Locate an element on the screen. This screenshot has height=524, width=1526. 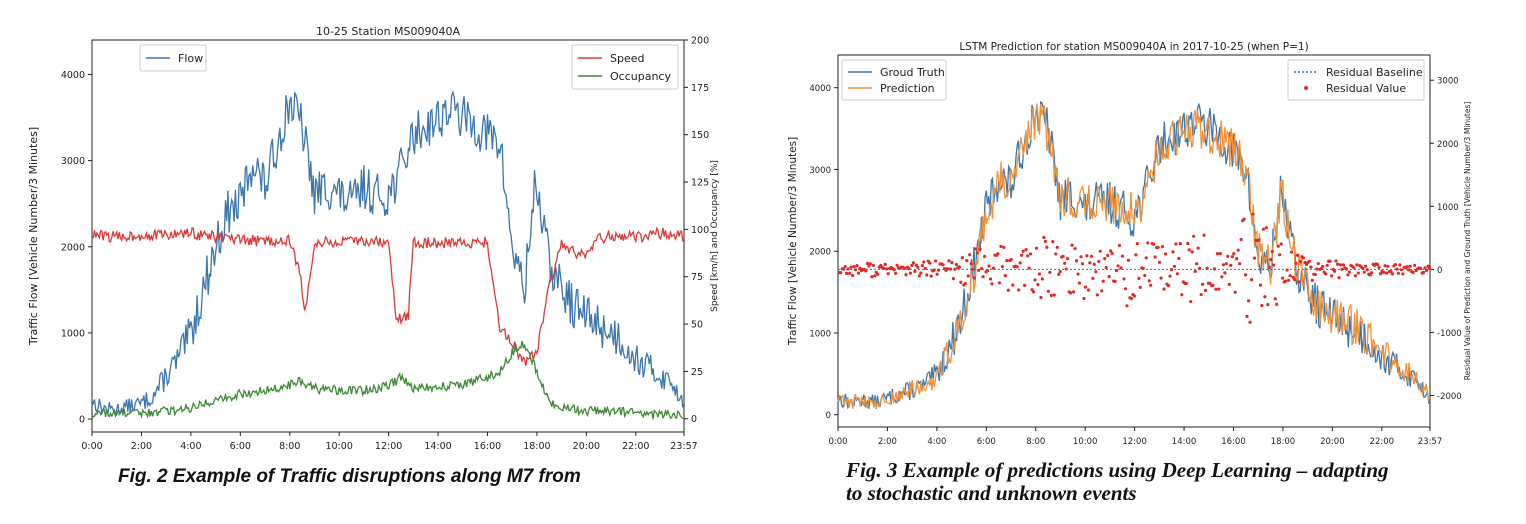
y2-tick-label: 0 is located at coordinates (694, 419).